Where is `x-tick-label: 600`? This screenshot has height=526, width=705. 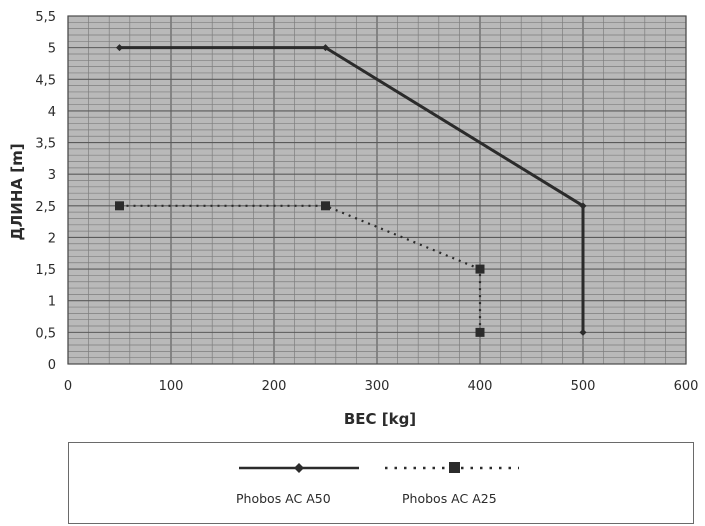
x-tick-label: 600 is located at coordinates (686, 386).